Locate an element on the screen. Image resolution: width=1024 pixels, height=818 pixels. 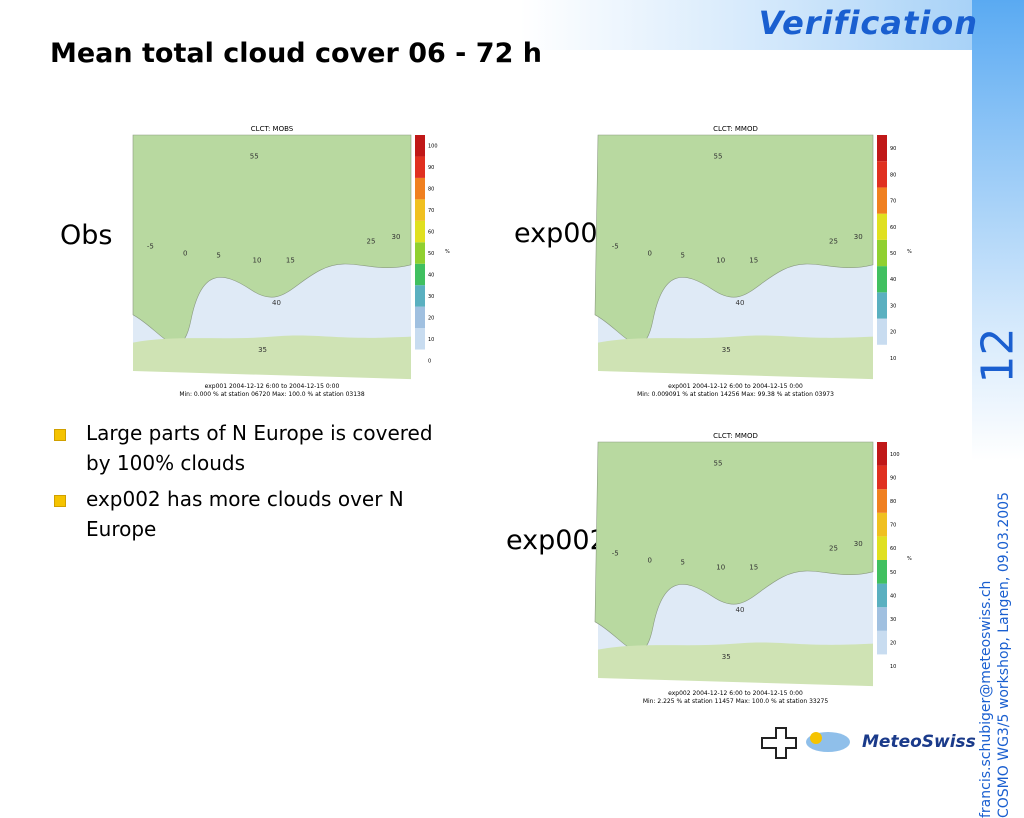
top-bar is located at coordinates (746, 25).